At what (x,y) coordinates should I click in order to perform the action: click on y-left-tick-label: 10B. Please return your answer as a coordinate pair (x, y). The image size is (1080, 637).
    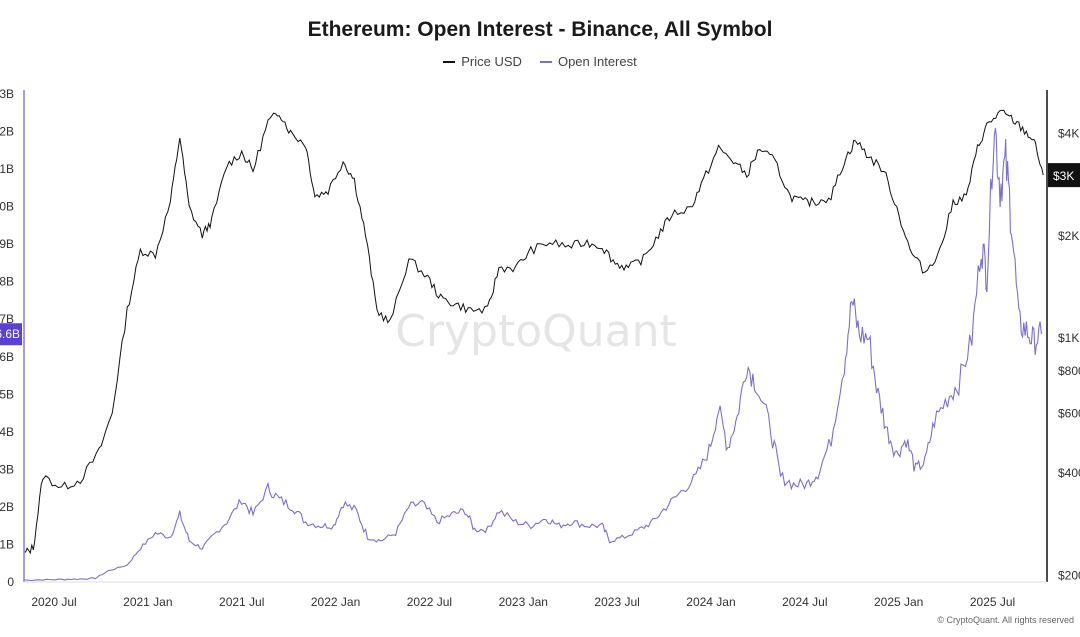
    Looking at the image, I should click on (7, 207).